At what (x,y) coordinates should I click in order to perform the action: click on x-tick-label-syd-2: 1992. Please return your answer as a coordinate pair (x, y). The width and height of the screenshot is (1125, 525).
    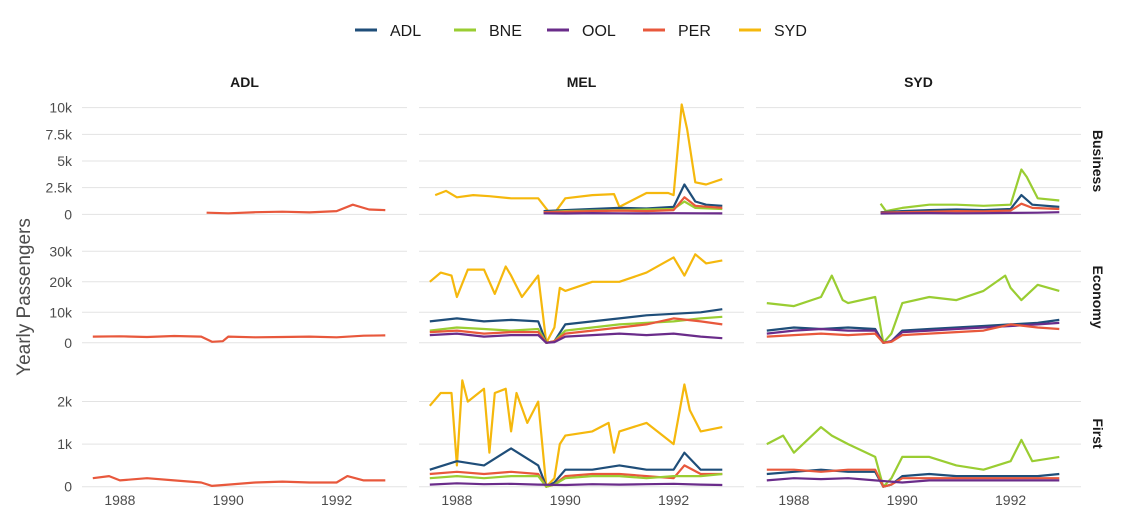
    Looking at the image, I should click on (1010, 500).